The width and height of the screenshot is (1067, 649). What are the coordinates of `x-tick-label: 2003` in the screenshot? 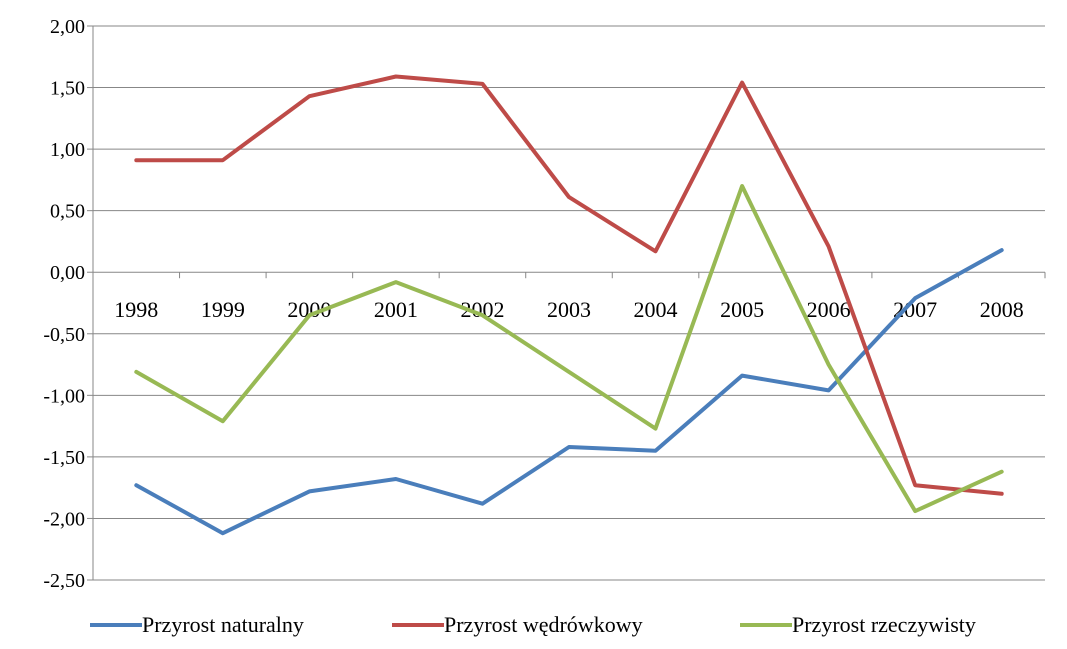 It's located at (569, 309).